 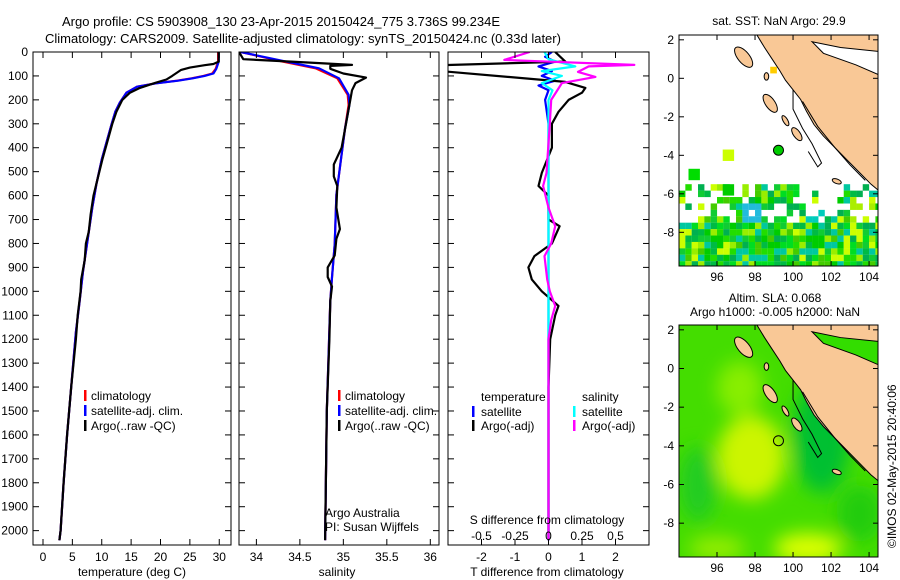 I want to click on lon-tick-label: 96, so click(x=717, y=568).